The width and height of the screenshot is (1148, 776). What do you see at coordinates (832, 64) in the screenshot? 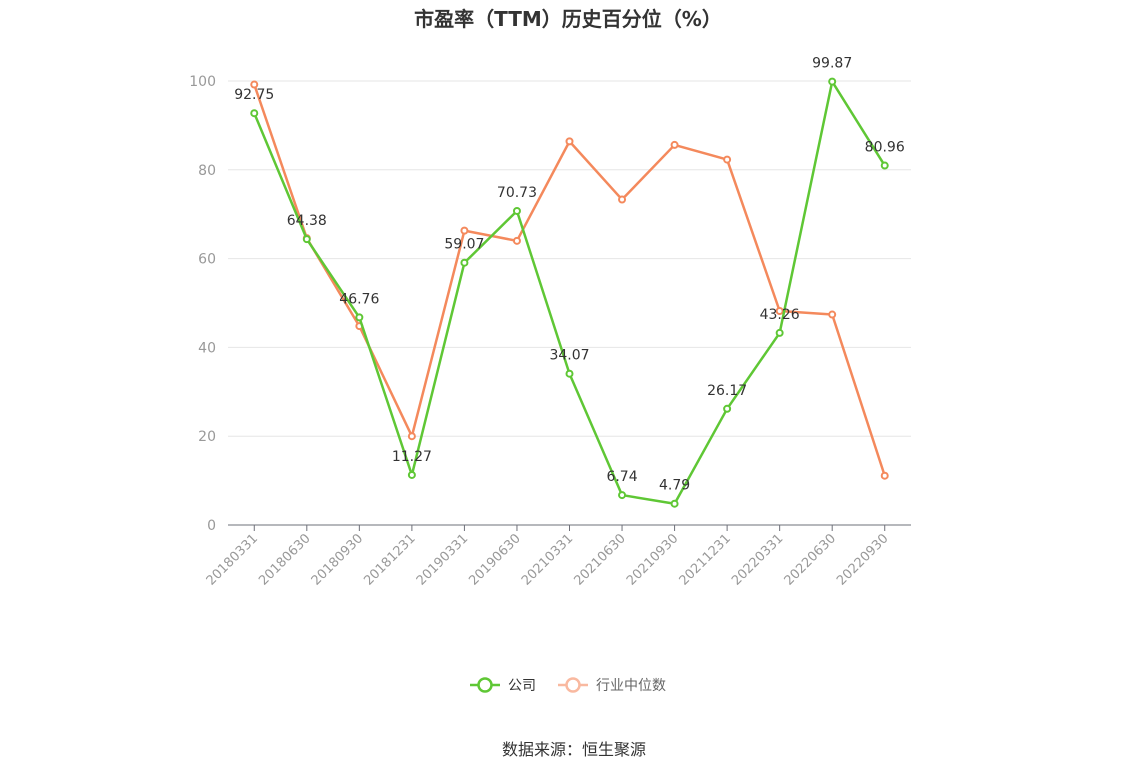
I see `data-label: 99.87` at bounding box center [832, 64].